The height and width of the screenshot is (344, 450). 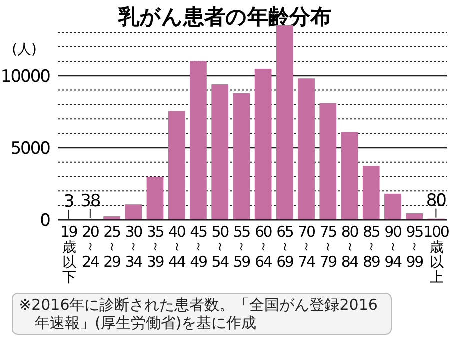 I want to click on xtick: 100歳以上, so click(x=436, y=254).